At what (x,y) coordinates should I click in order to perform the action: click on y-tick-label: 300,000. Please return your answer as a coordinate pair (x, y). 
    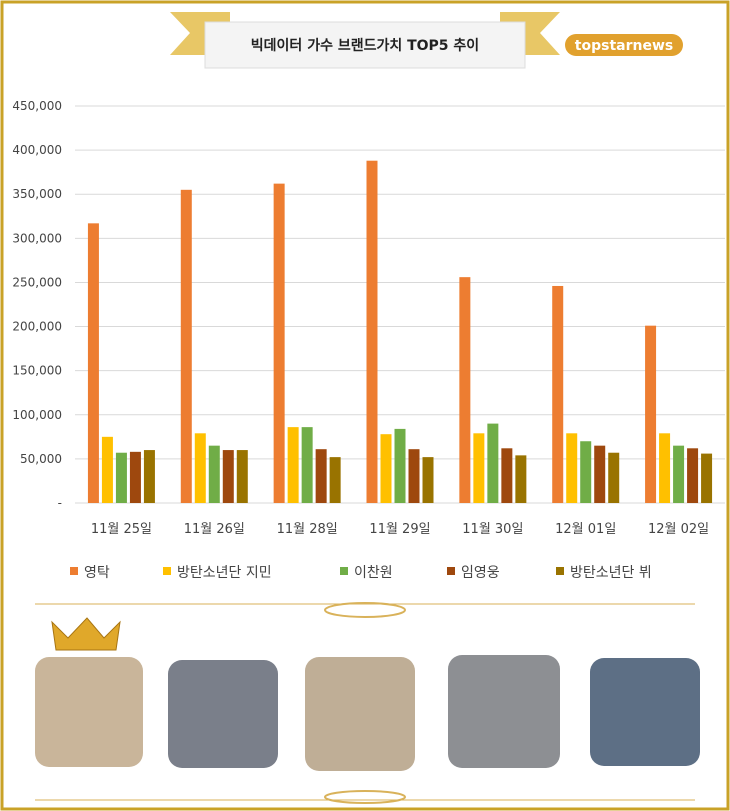
    Looking at the image, I should click on (37, 238).